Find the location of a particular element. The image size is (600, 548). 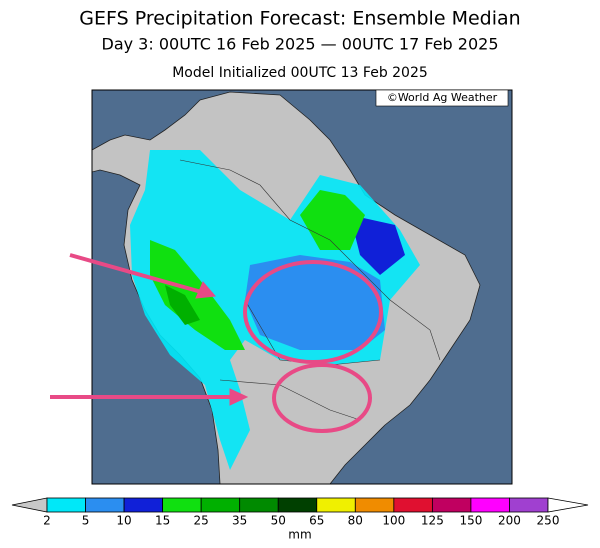

colorbar: 2 5 10 15 25 35 50 65 80 100 125 150 200 250 is located at coordinates (300, 512).